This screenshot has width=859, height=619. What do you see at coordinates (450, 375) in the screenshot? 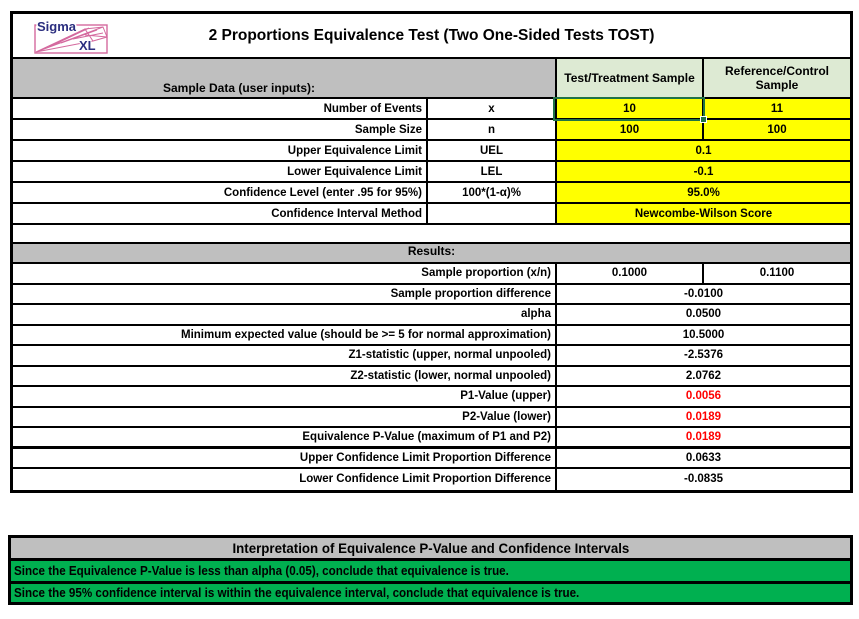
I see `row-label: Z2-statistic (lower, normal unpooled)` at bounding box center [450, 375].